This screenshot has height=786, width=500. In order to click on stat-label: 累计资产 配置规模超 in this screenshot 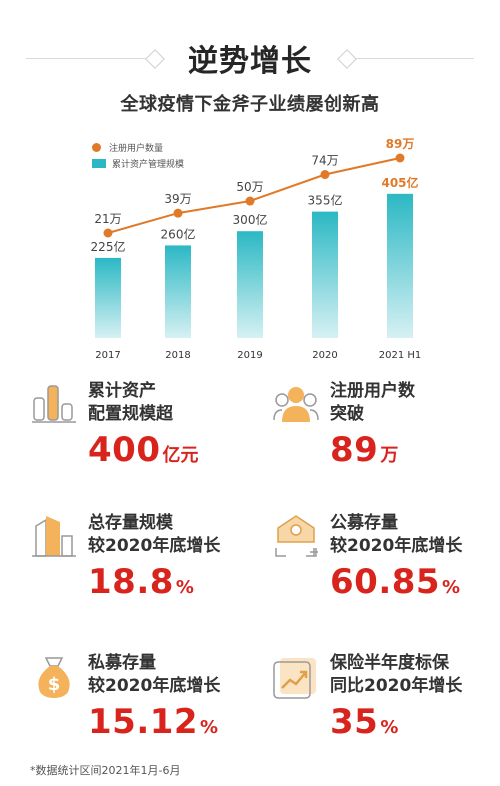, I will do `click(130, 402)`.